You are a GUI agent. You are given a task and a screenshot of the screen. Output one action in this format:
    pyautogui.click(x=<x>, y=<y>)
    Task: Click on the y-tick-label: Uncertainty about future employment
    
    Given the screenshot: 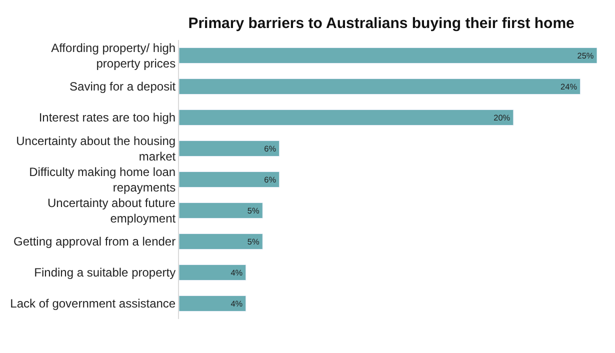 What is the action you would take?
    pyautogui.click(x=112, y=211)
    